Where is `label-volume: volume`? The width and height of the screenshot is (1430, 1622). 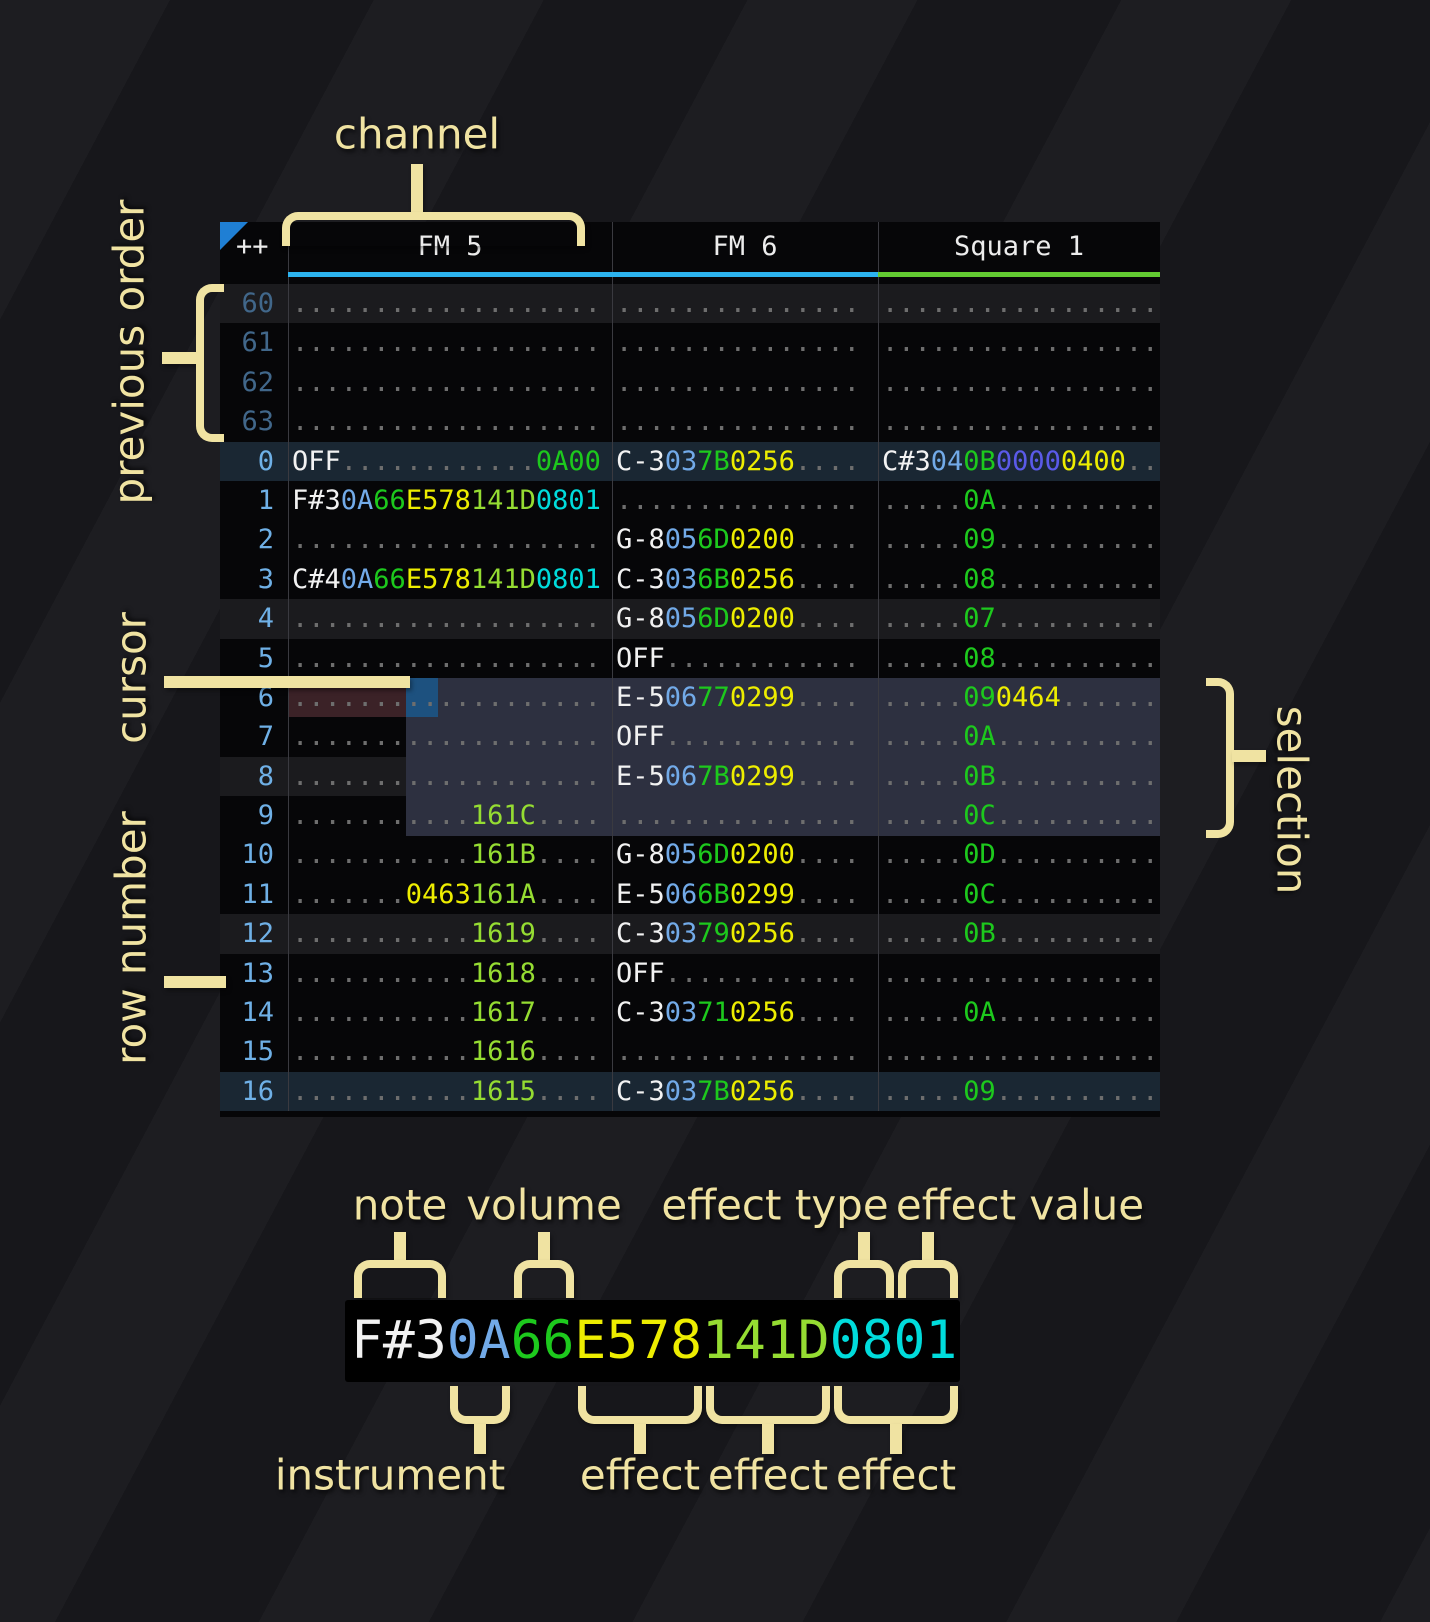
label-volume: volume is located at coordinates (544, 1205).